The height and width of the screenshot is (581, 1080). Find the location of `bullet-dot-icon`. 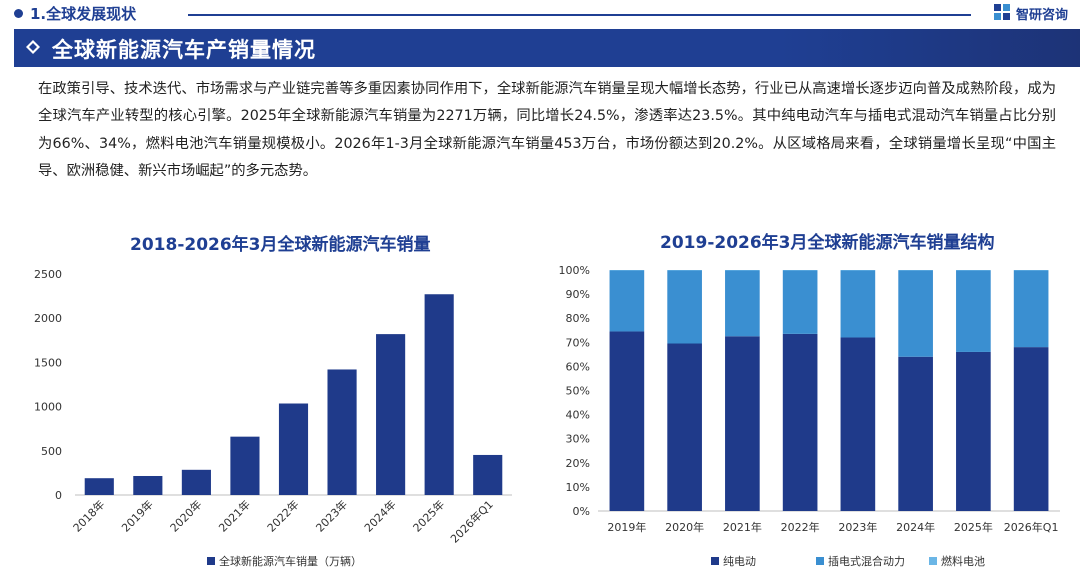

bullet-dot-icon is located at coordinates (18, 13).